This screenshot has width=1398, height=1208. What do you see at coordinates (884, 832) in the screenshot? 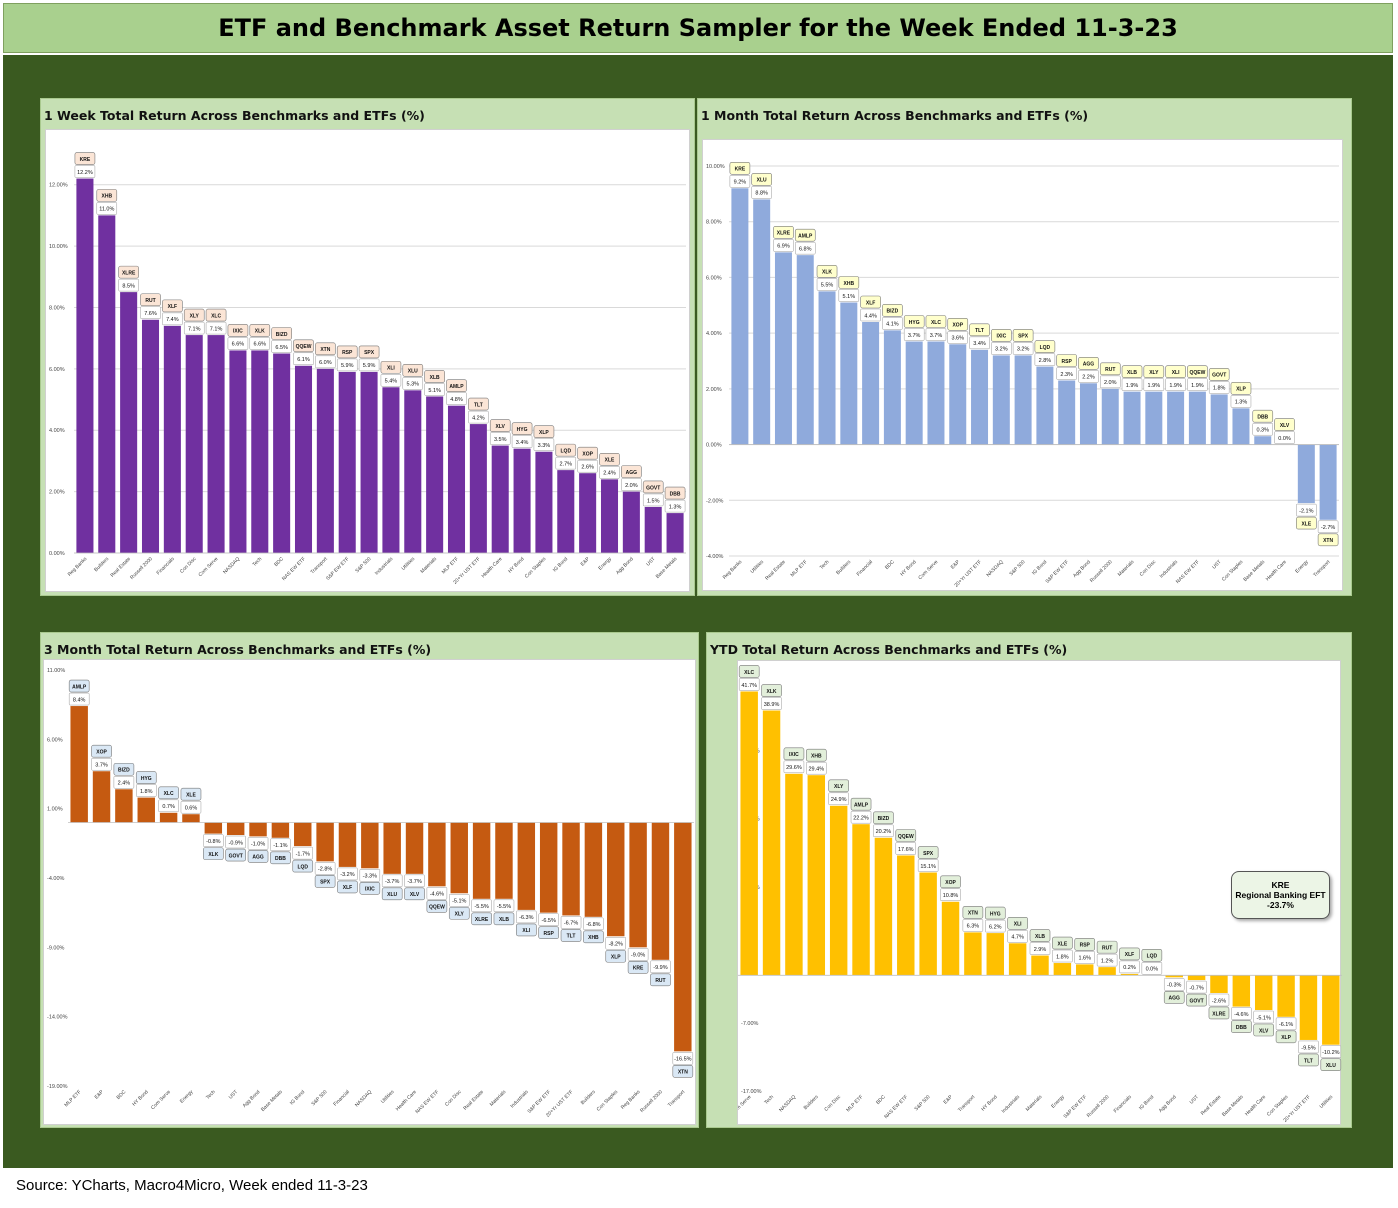
I see `ytd-data-label: 20.2%` at bounding box center [884, 832].